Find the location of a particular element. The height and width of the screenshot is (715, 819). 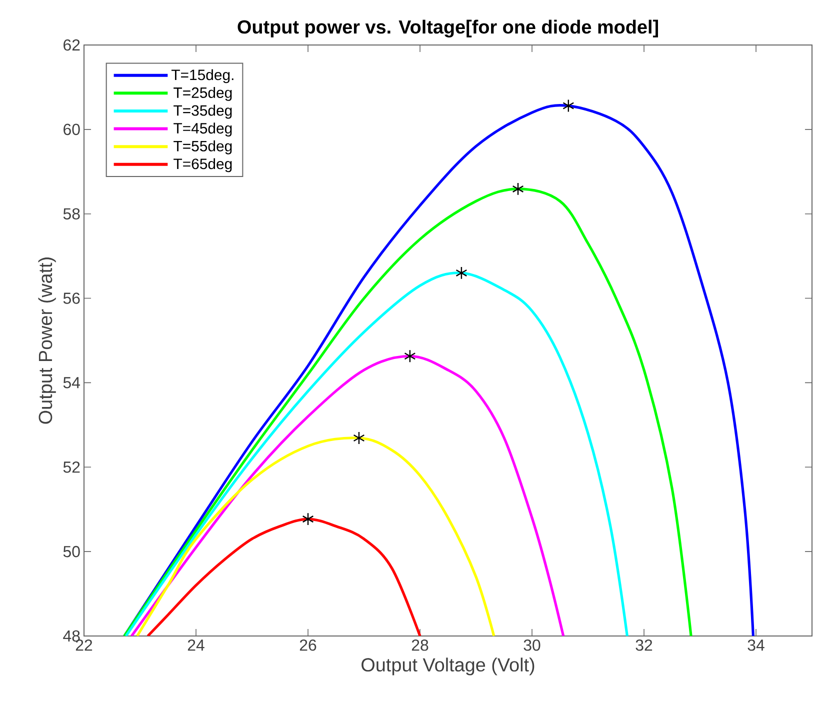

legend-label: T=25deg is located at coordinates (203, 94).